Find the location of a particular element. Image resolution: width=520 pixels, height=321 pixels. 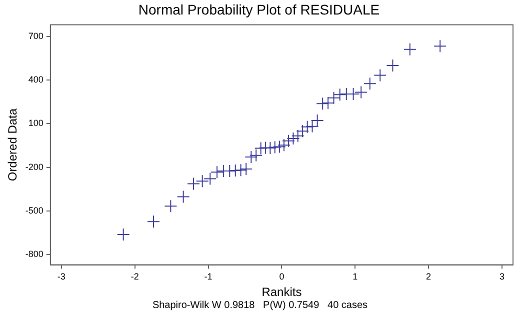

x-tick-label: -2 is located at coordinates (134, 277).